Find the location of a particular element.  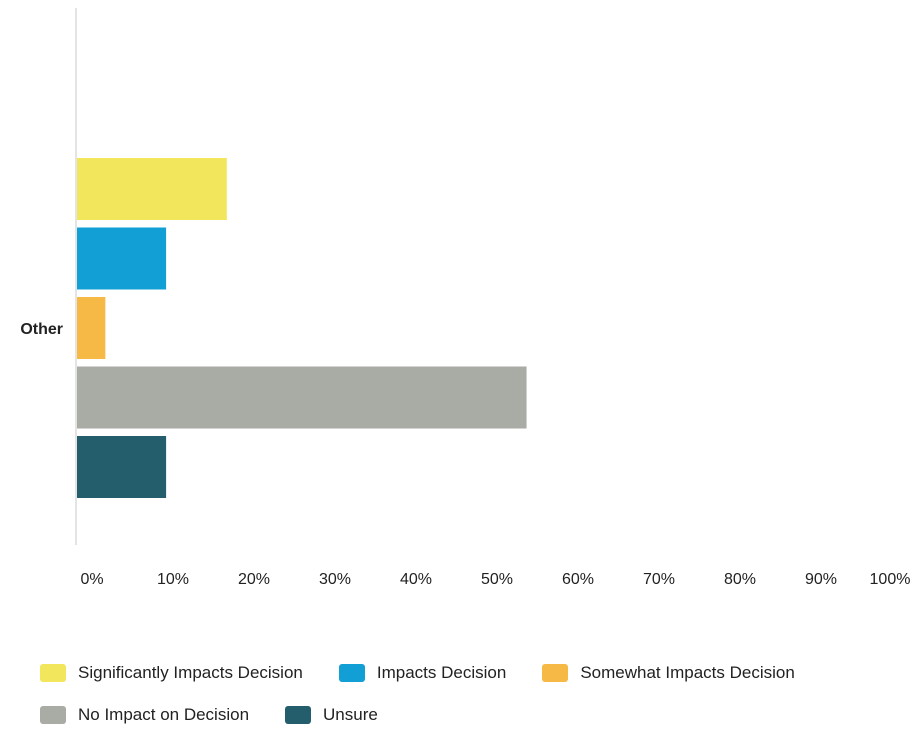

category-label: Other is located at coordinates (41, 329).